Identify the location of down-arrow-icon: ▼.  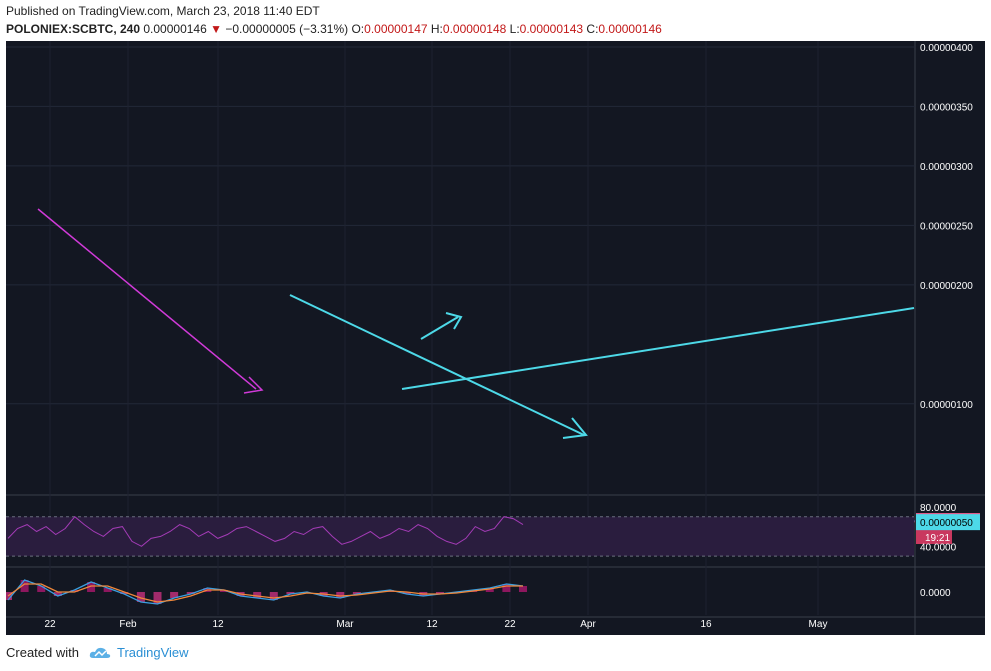
(216, 29).